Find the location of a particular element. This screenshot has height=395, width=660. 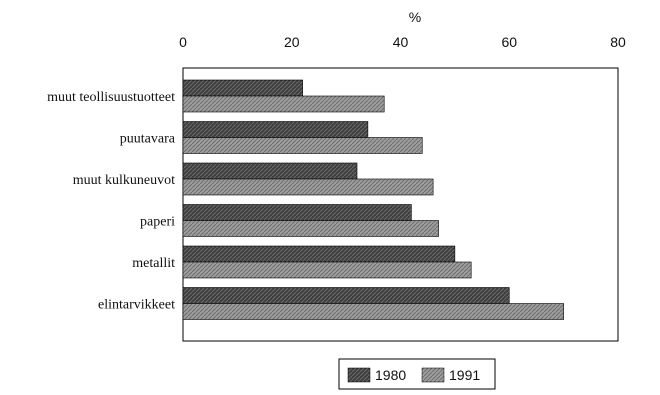

category-label: puutavara is located at coordinates (148, 139).